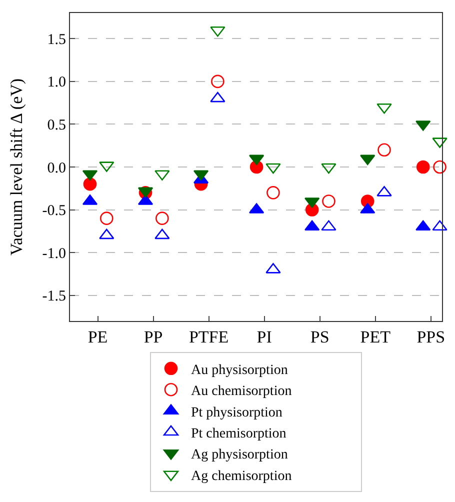 The height and width of the screenshot is (502, 455). What do you see at coordinates (98, 336) in the screenshot?
I see `x-tick-label: PE` at bounding box center [98, 336].